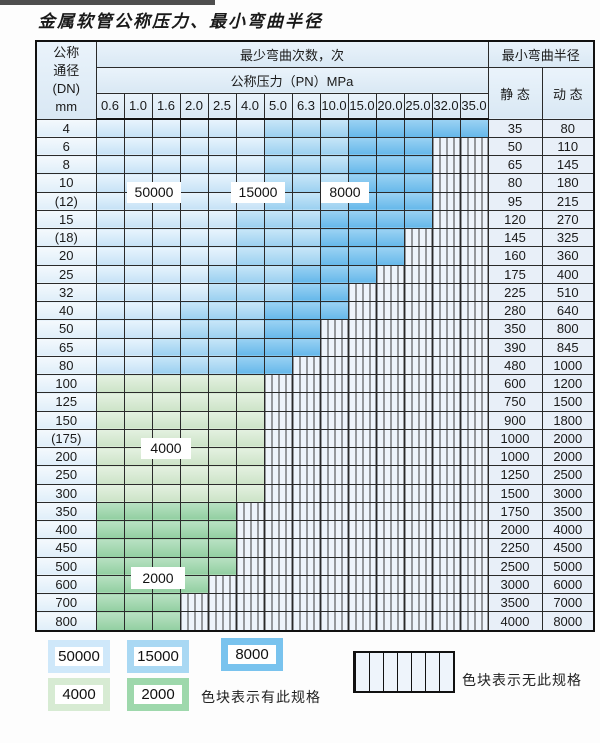 The width and height of the screenshot is (600, 743). I want to click on pressure-value-header: 20.0, so click(390, 106).